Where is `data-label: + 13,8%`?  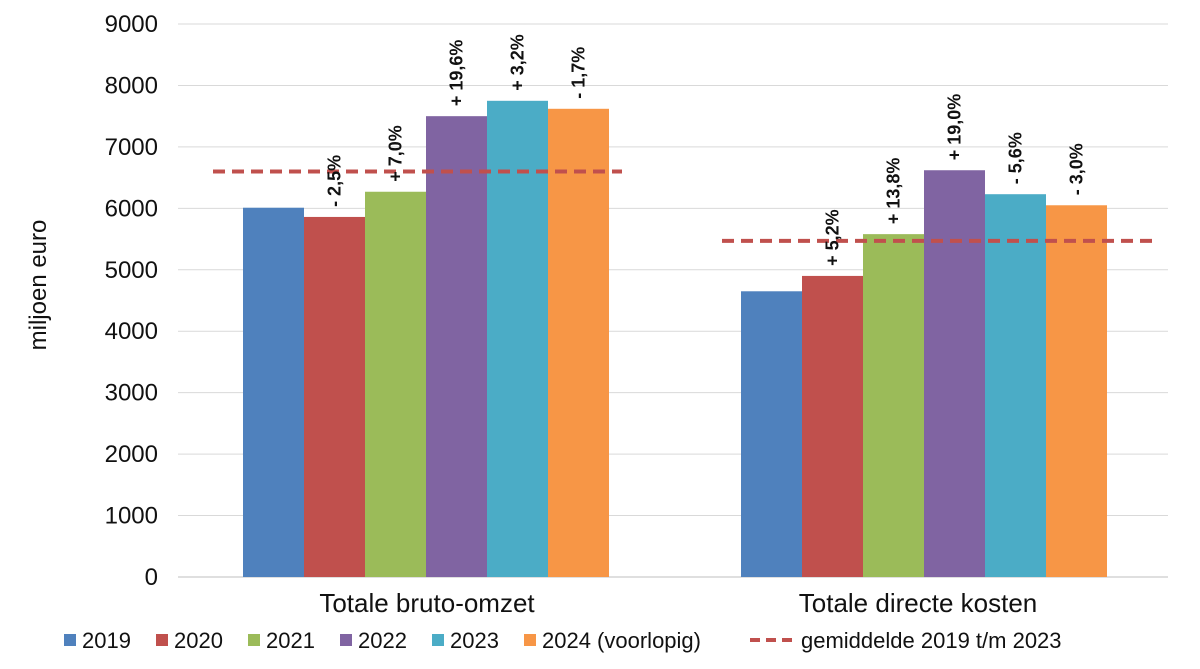
data-label: + 13,8% is located at coordinates (894, 191).